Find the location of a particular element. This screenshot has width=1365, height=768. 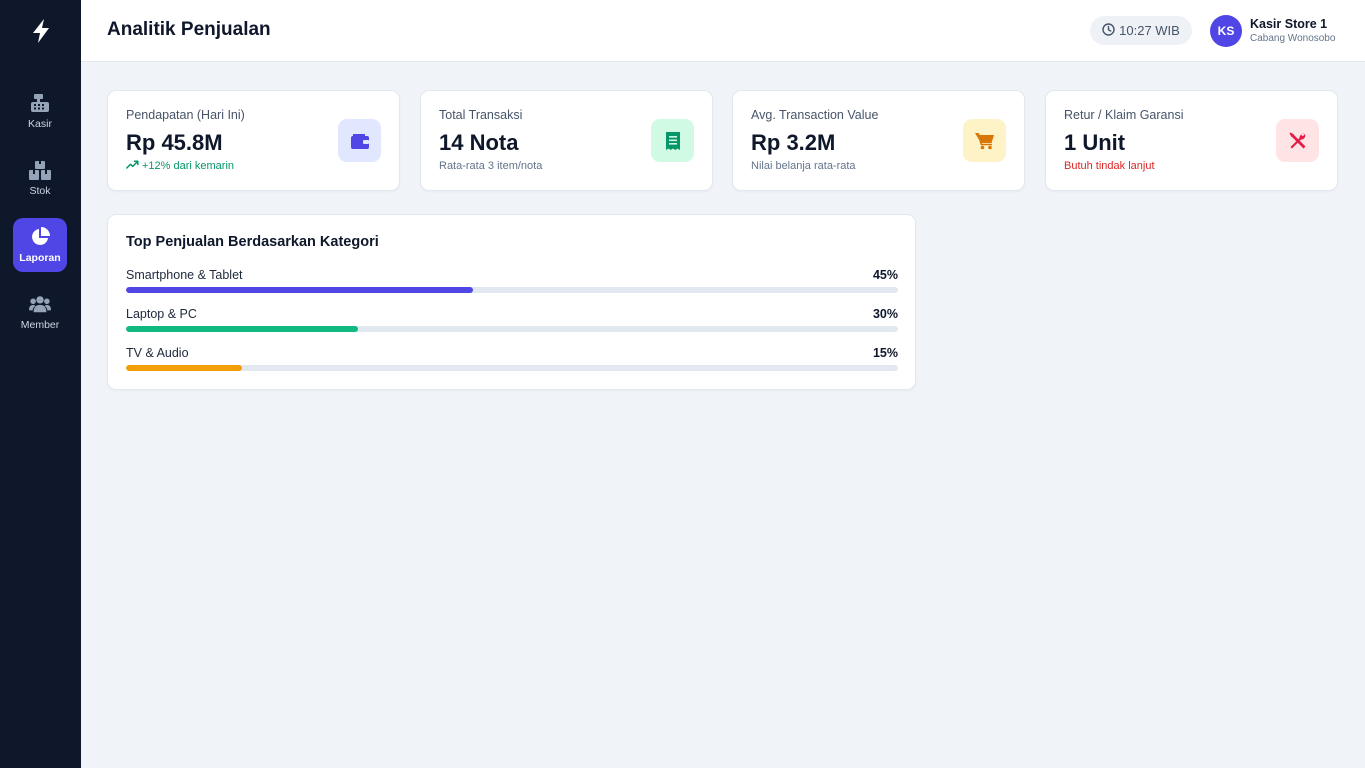

app-logo is located at coordinates (40, 33).